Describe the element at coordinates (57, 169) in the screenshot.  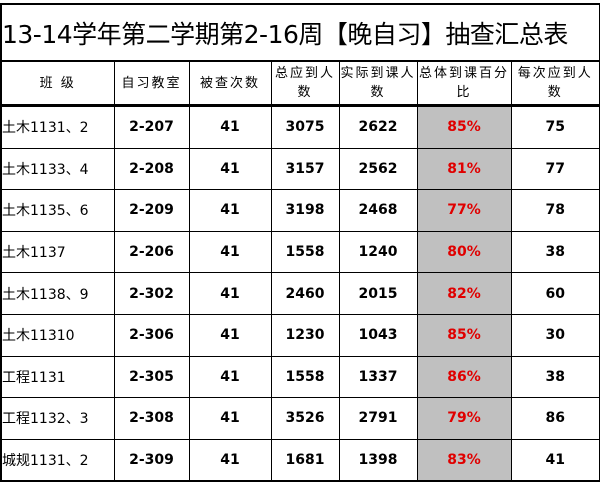
I see `class-cell: 土木1133、4` at that location.